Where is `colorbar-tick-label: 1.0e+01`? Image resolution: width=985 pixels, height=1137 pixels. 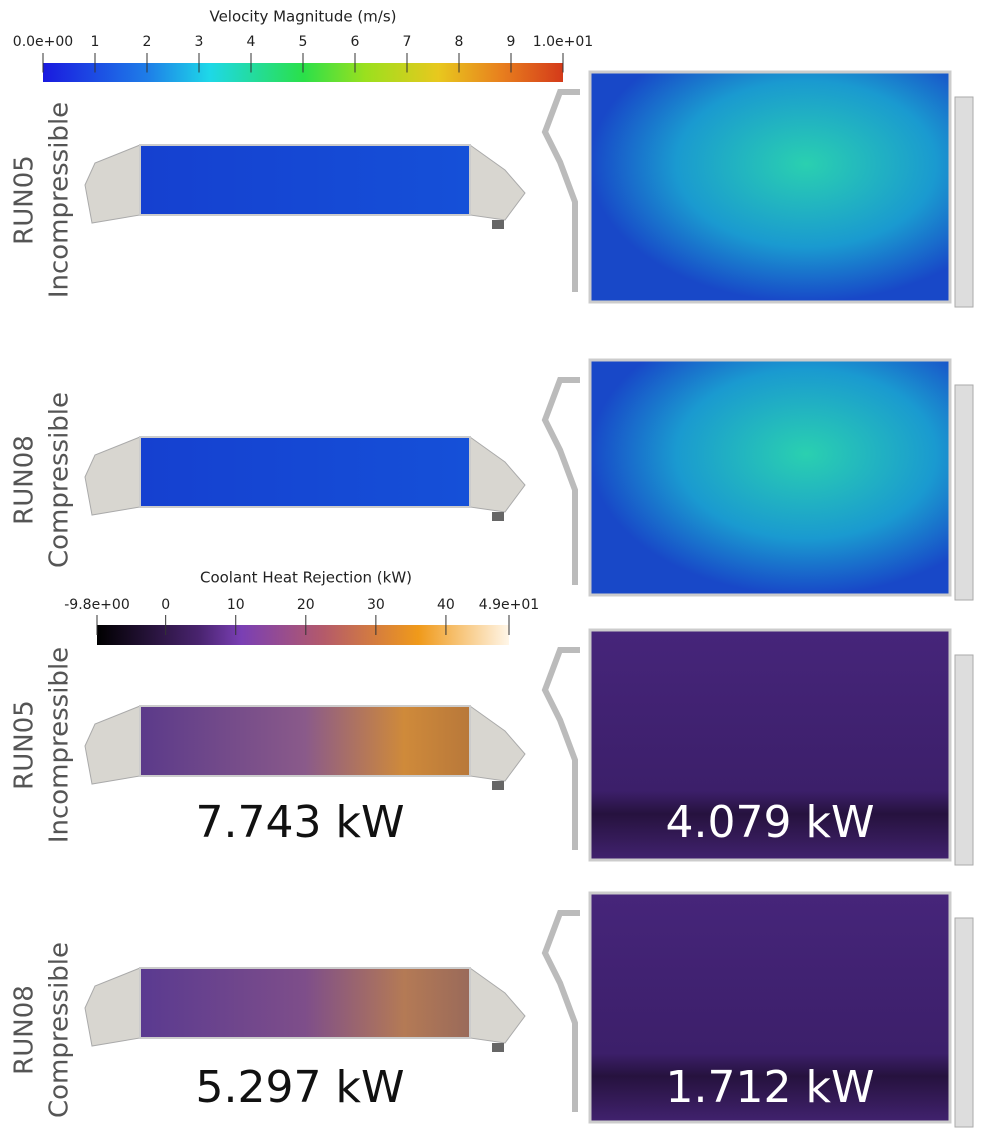 colorbar-tick-label: 1.0e+01 is located at coordinates (563, 42).